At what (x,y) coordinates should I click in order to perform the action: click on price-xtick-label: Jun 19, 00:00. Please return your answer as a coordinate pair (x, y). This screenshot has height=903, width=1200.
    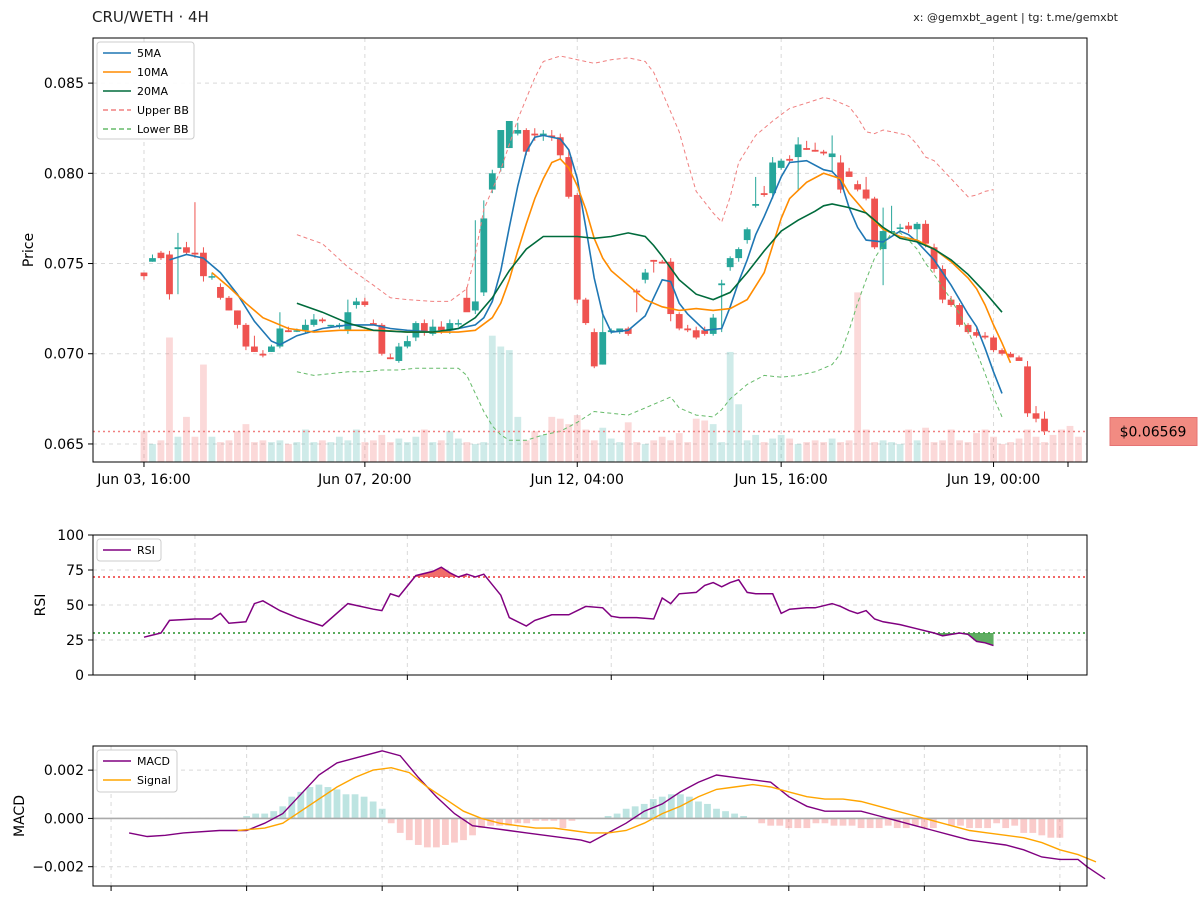
    Looking at the image, I should click on (993, 480).